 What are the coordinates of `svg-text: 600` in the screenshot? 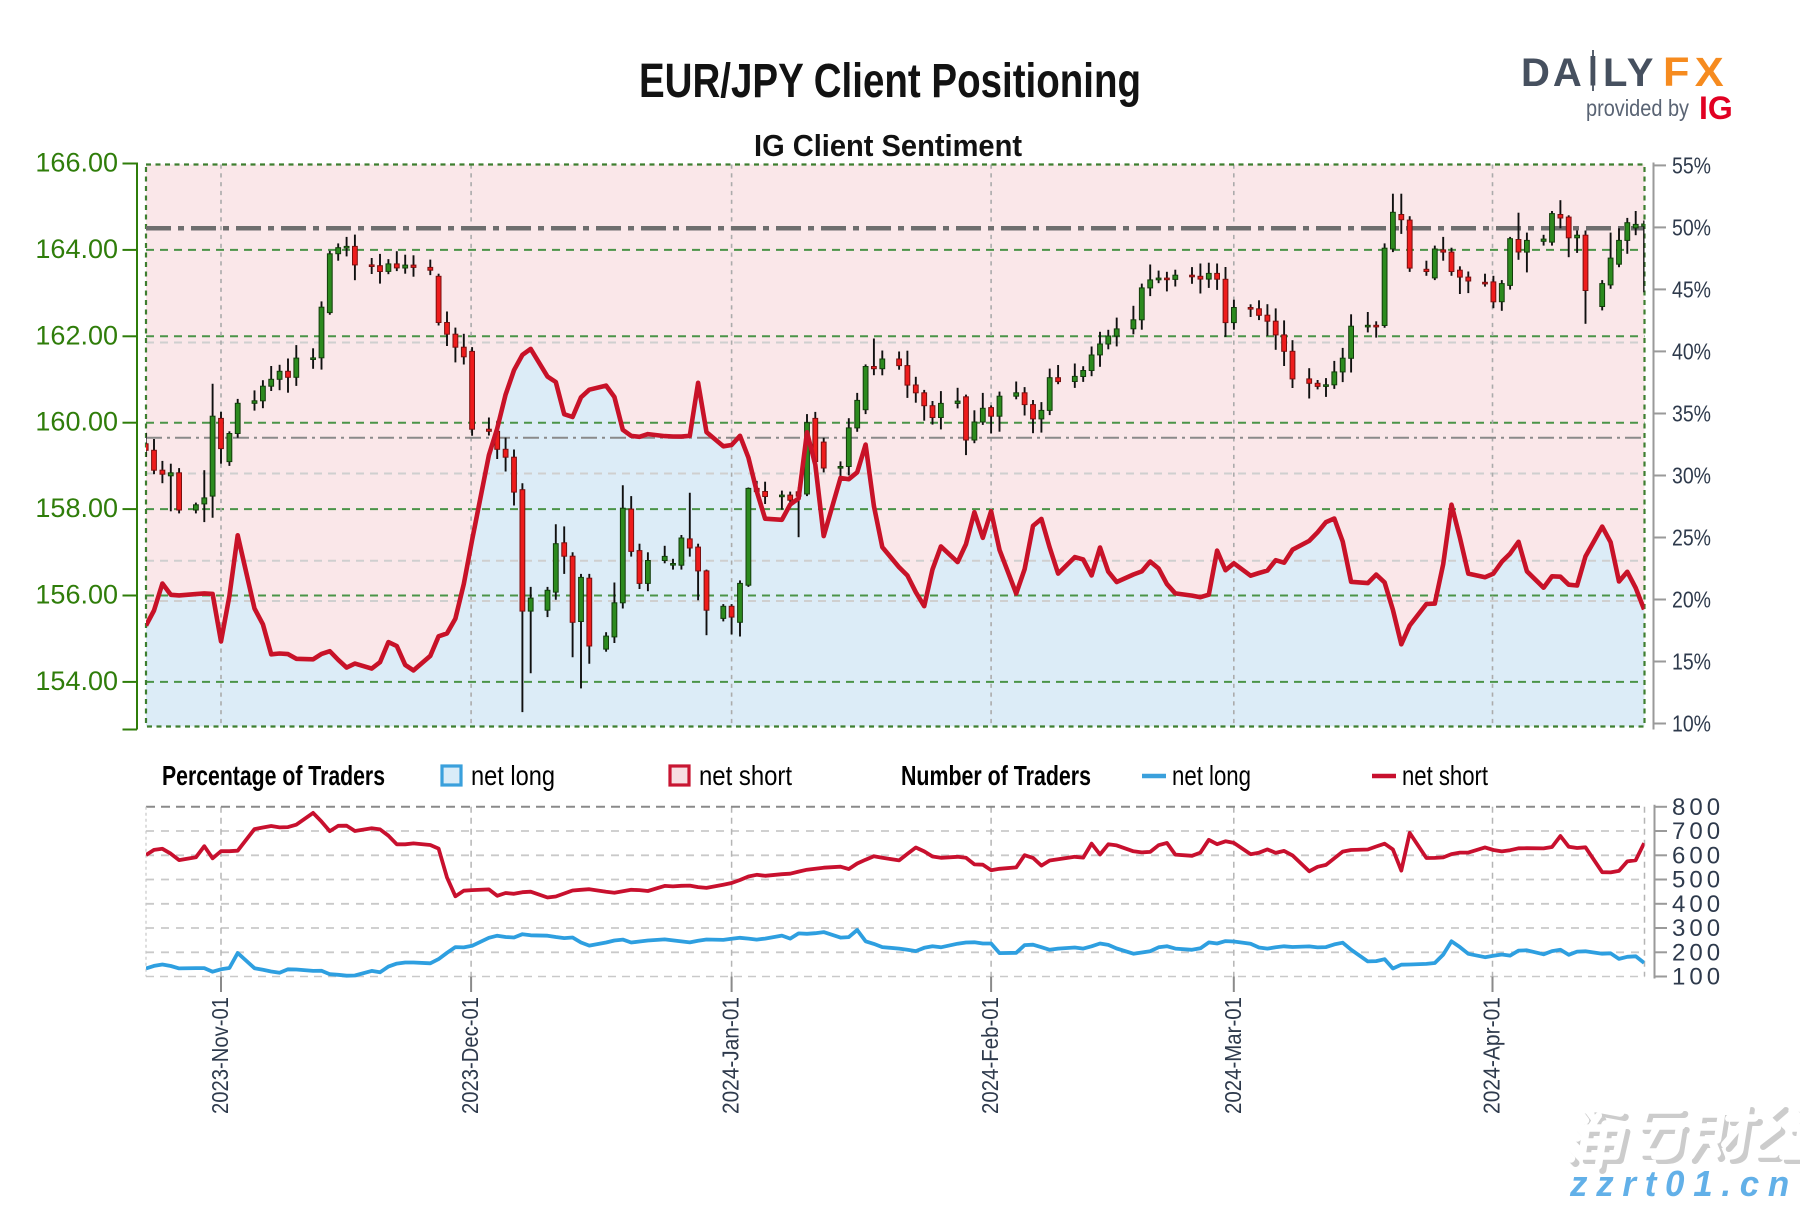 It's located at (1698, 855).